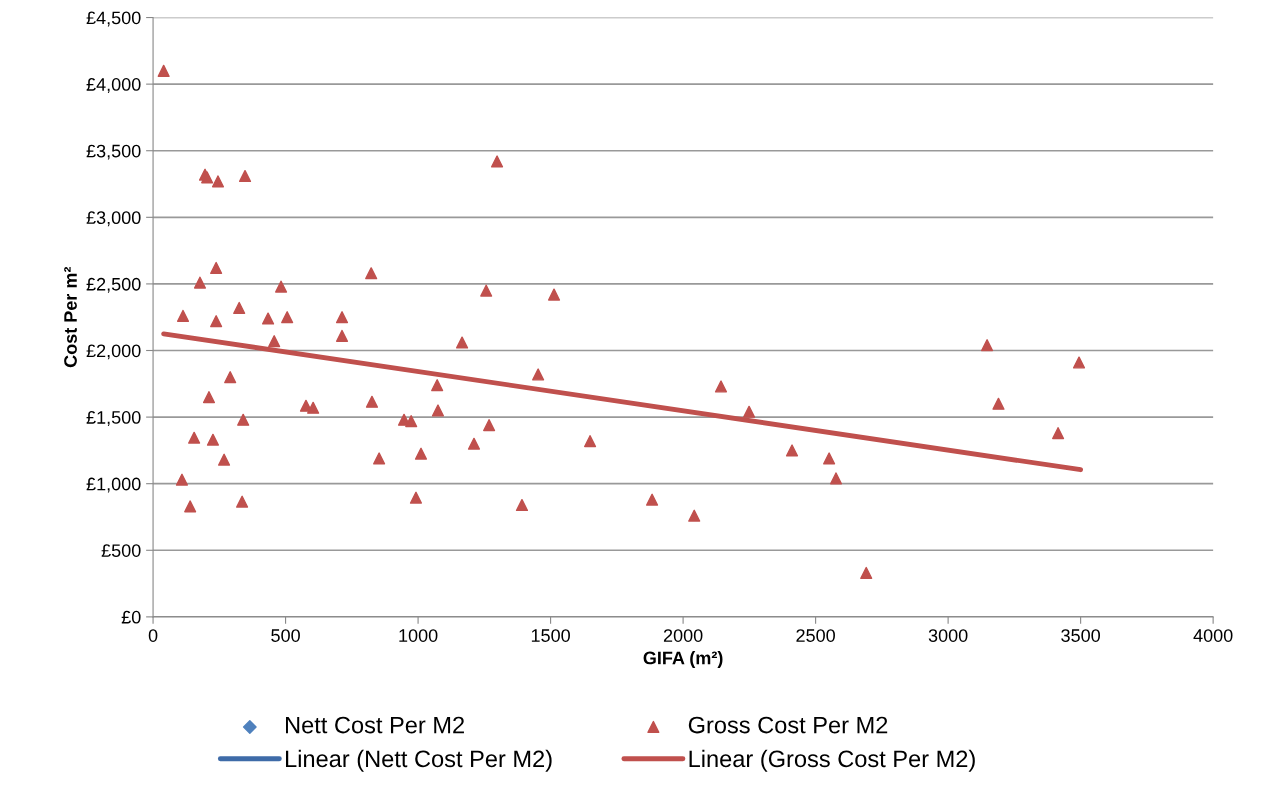 The image size is (1265, 797). I want to click on x-tick-label: 3500, so click(1081, 635).